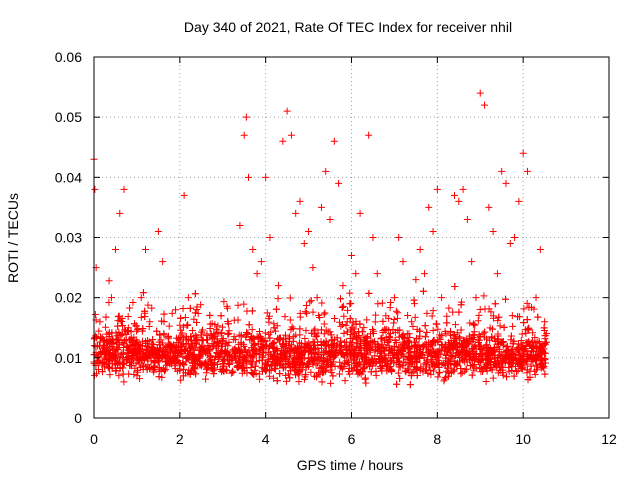  I want to click on x-tick-label: 6, so click(352, 439).